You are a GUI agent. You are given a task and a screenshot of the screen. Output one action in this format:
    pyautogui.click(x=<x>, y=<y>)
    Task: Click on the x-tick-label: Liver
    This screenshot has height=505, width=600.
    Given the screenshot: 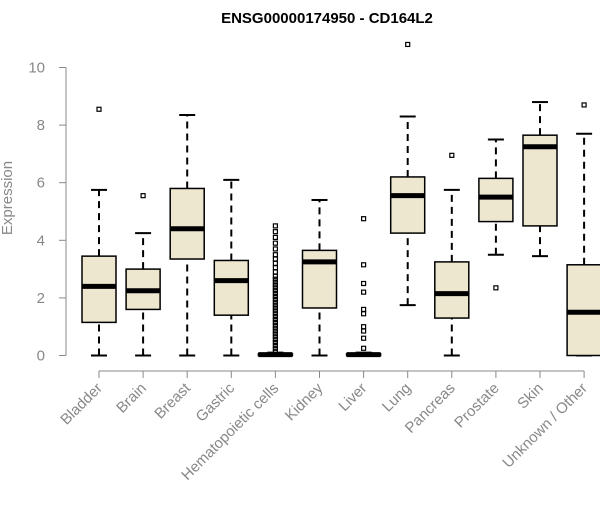 What is the action you would take?
    pyautogui.click(x=352, y=397)
    